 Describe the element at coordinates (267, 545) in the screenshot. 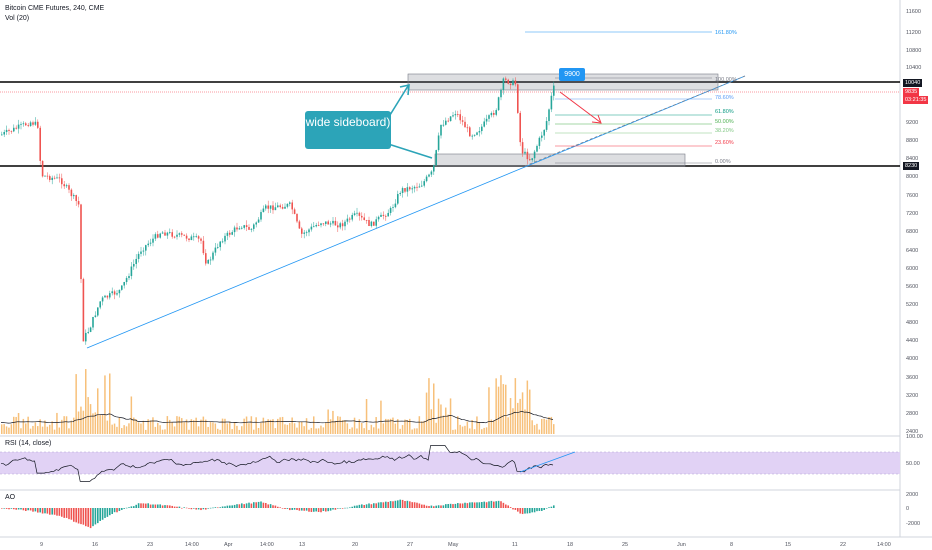

I see `time-tick-label: 14:00` at that location.